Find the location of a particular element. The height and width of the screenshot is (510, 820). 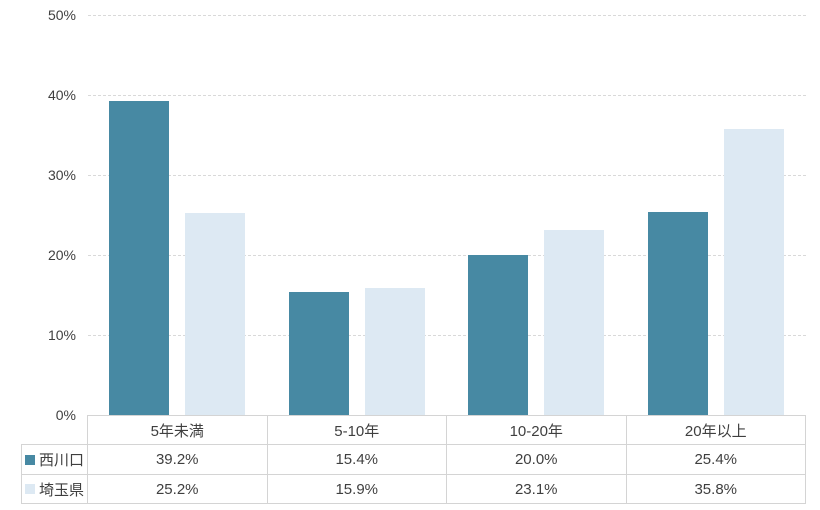

y-tick-label: 40% is located at coordinates (61, 95).